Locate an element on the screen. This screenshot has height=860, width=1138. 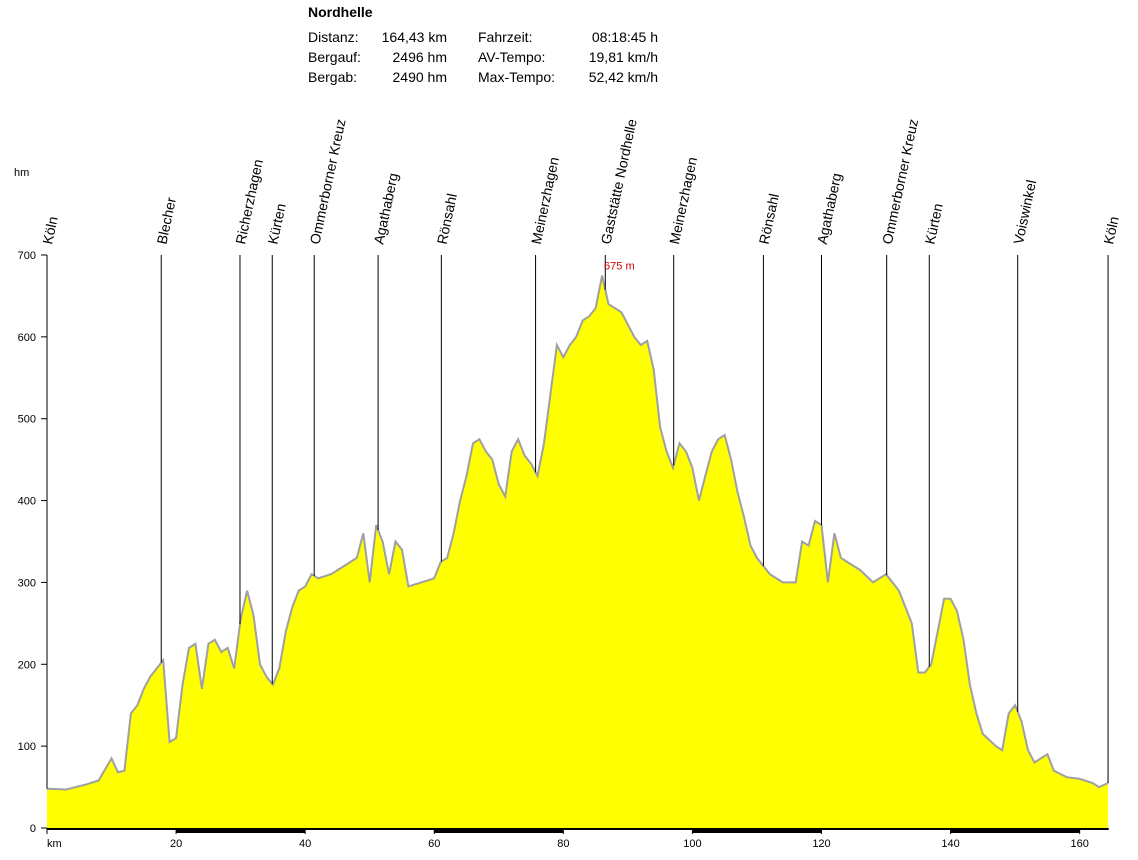
waypoint-label: Voiswinkel is located at coordinates (1024, 211).